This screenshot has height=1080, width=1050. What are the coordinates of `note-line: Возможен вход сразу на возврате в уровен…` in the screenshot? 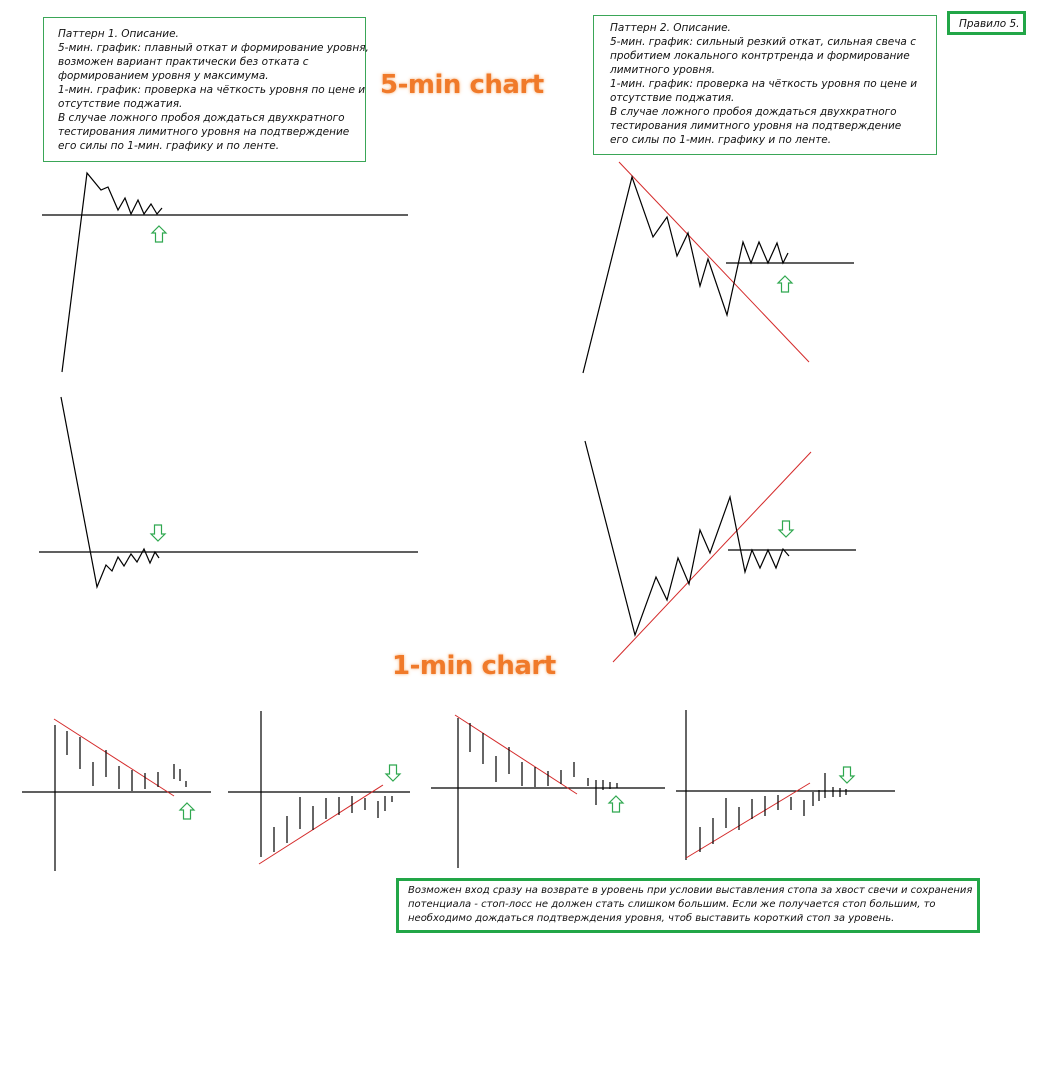 It's located at (690, 890).